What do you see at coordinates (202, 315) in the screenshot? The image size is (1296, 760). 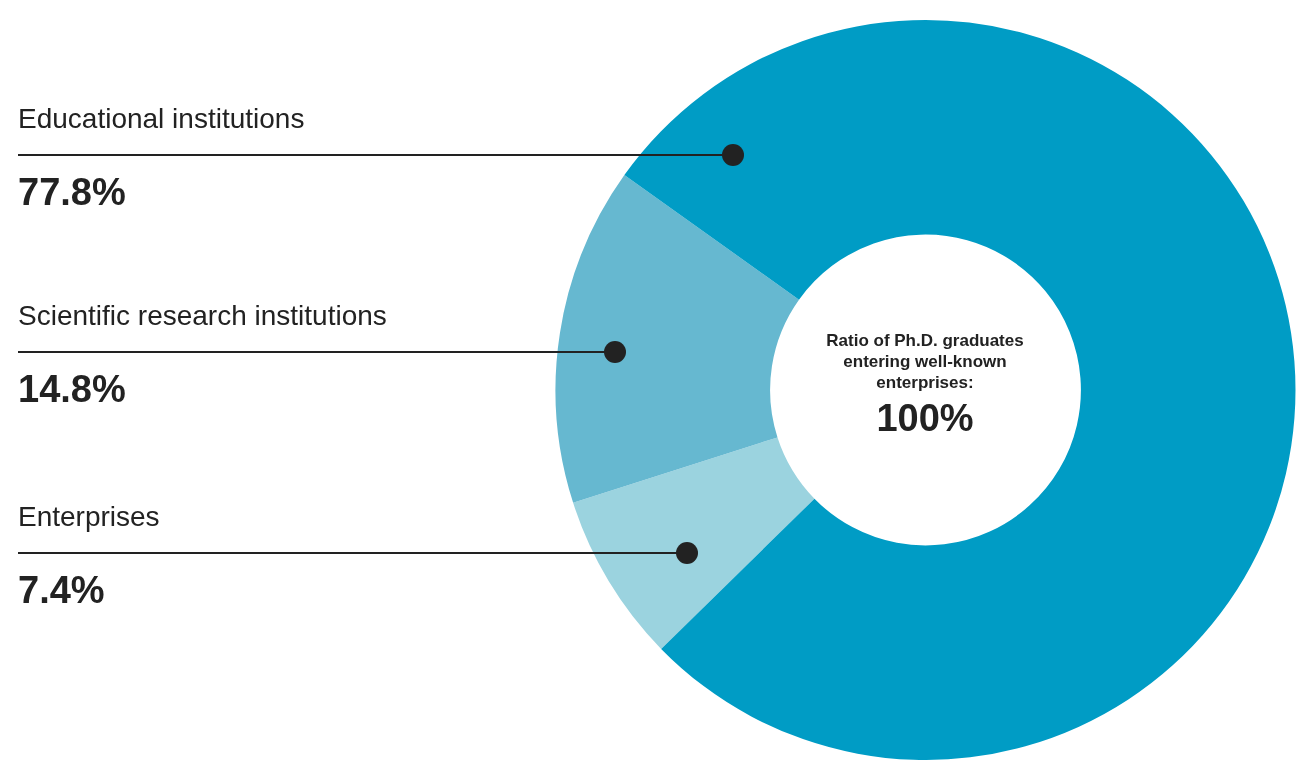 I see `slice-label: Scientific research institutions` at bounding box center [202, 315].